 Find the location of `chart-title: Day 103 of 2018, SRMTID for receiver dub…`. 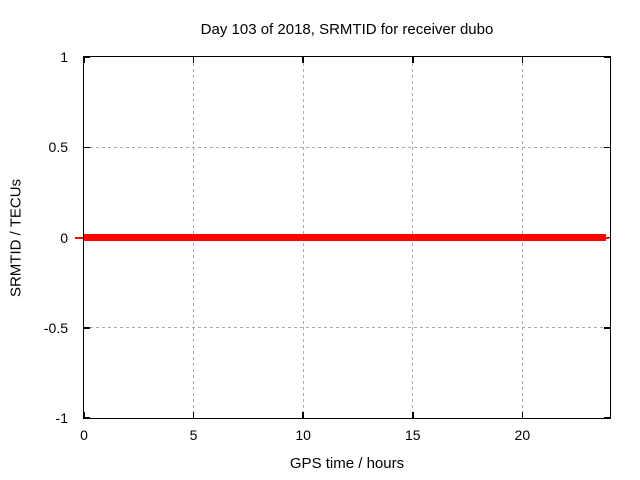

chart-title: Day 103 of 2018, SRMTID for receiver dub… is located at coordinates (347, 29).